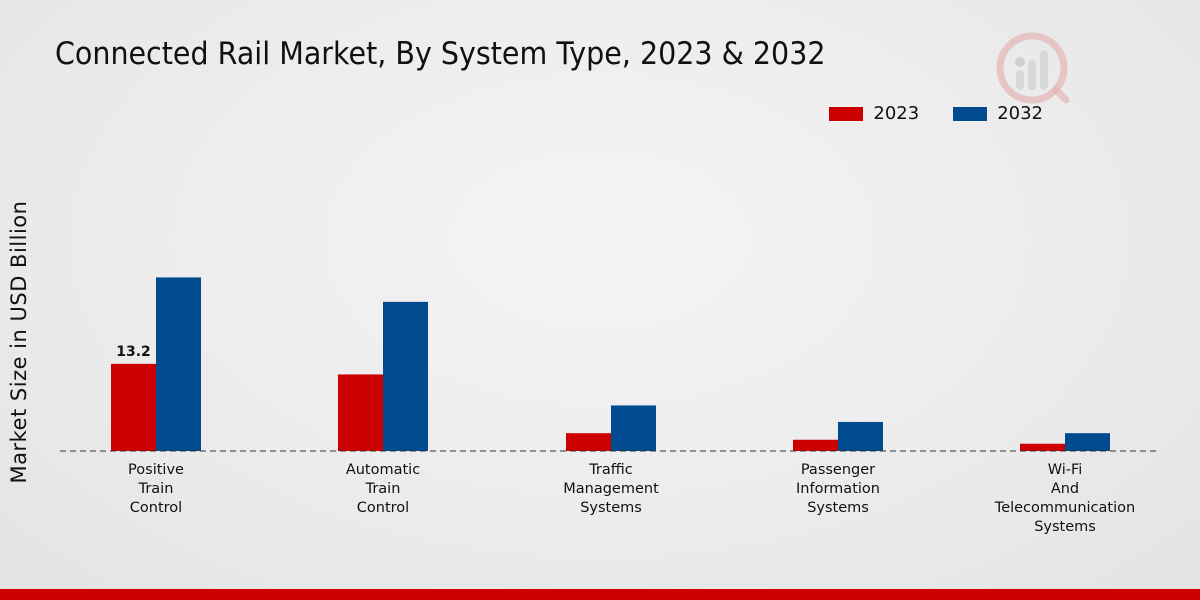 This screenshot has width=1200, height=600. I want to click on x-tick-label-line: Information, so click(838, 489).